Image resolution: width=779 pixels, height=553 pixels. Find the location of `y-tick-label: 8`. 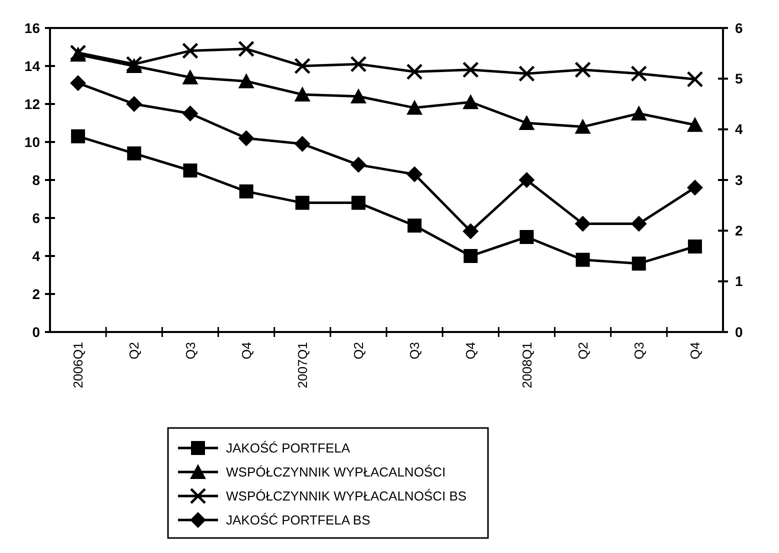

y-tick-label: 8 is located at coordinates (36, 180).